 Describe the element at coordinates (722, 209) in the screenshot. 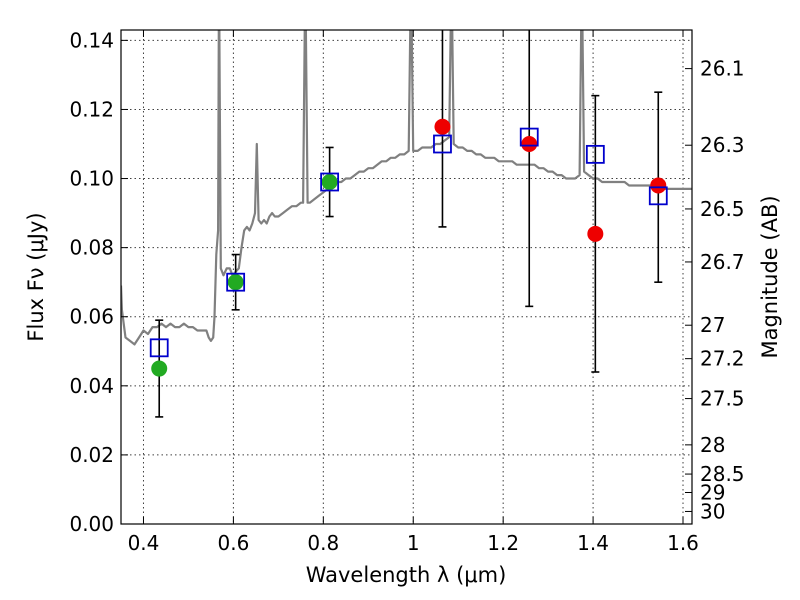

I see `y2-tick-label: 26.5` at that location.